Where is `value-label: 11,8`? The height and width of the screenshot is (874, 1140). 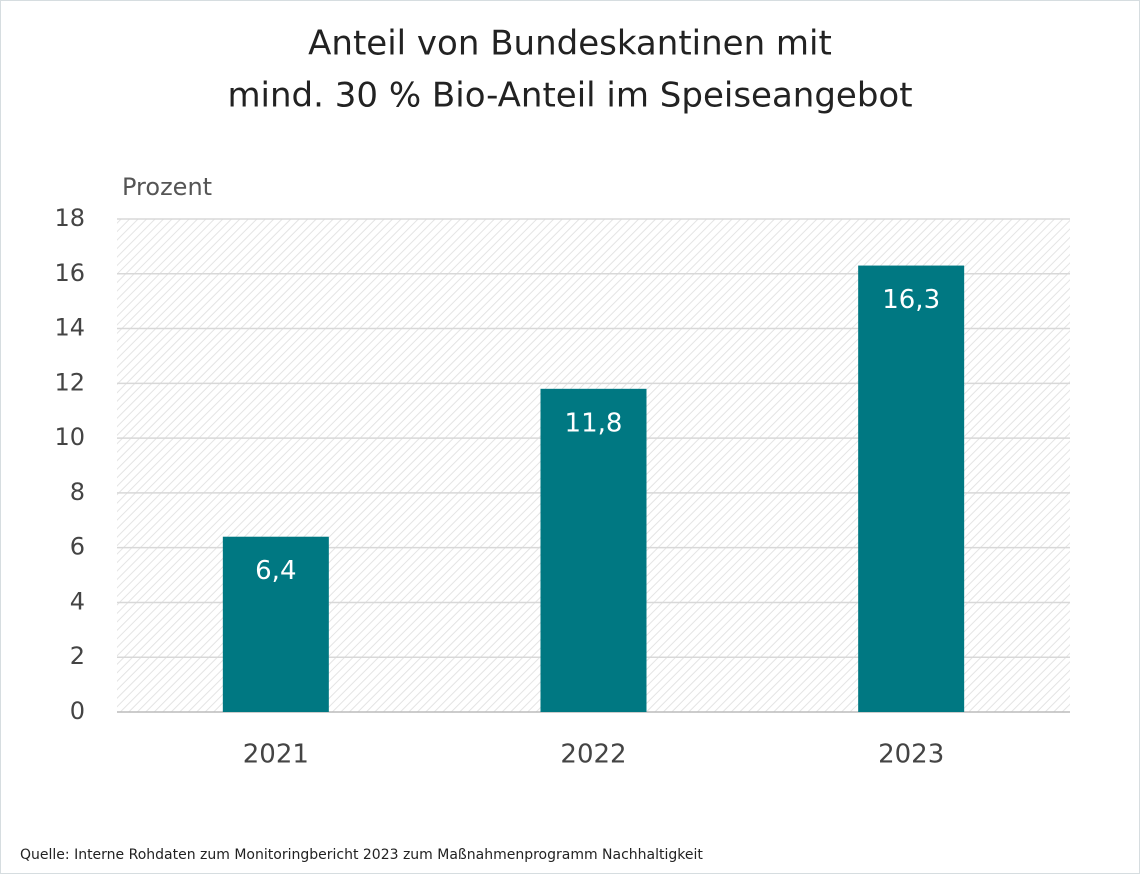 value-label: 11,8 is located at coordinates (594, 423).